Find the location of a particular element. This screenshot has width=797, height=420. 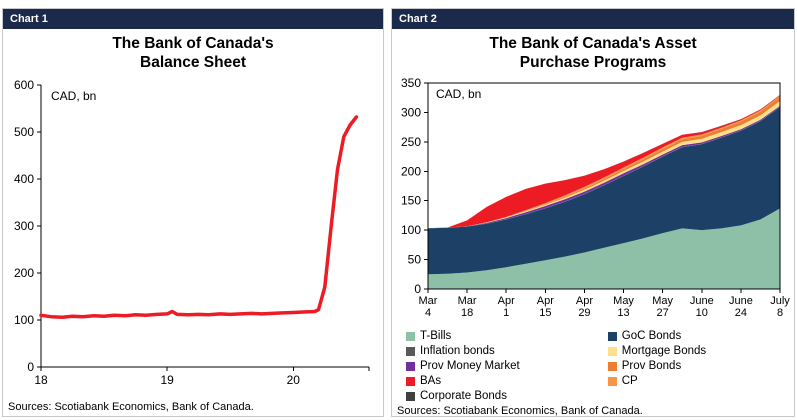

chart2-title-line2: Purchase Programs is located at coordinates (593, 63).